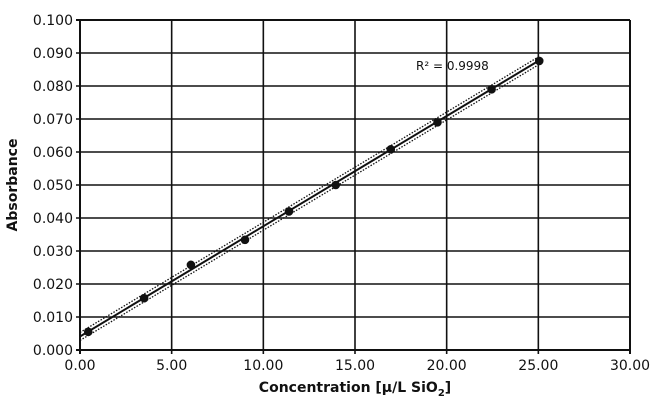 The image size is (650, 406). I want to click on y-axis-label: Absorbance, so click(13, 185).